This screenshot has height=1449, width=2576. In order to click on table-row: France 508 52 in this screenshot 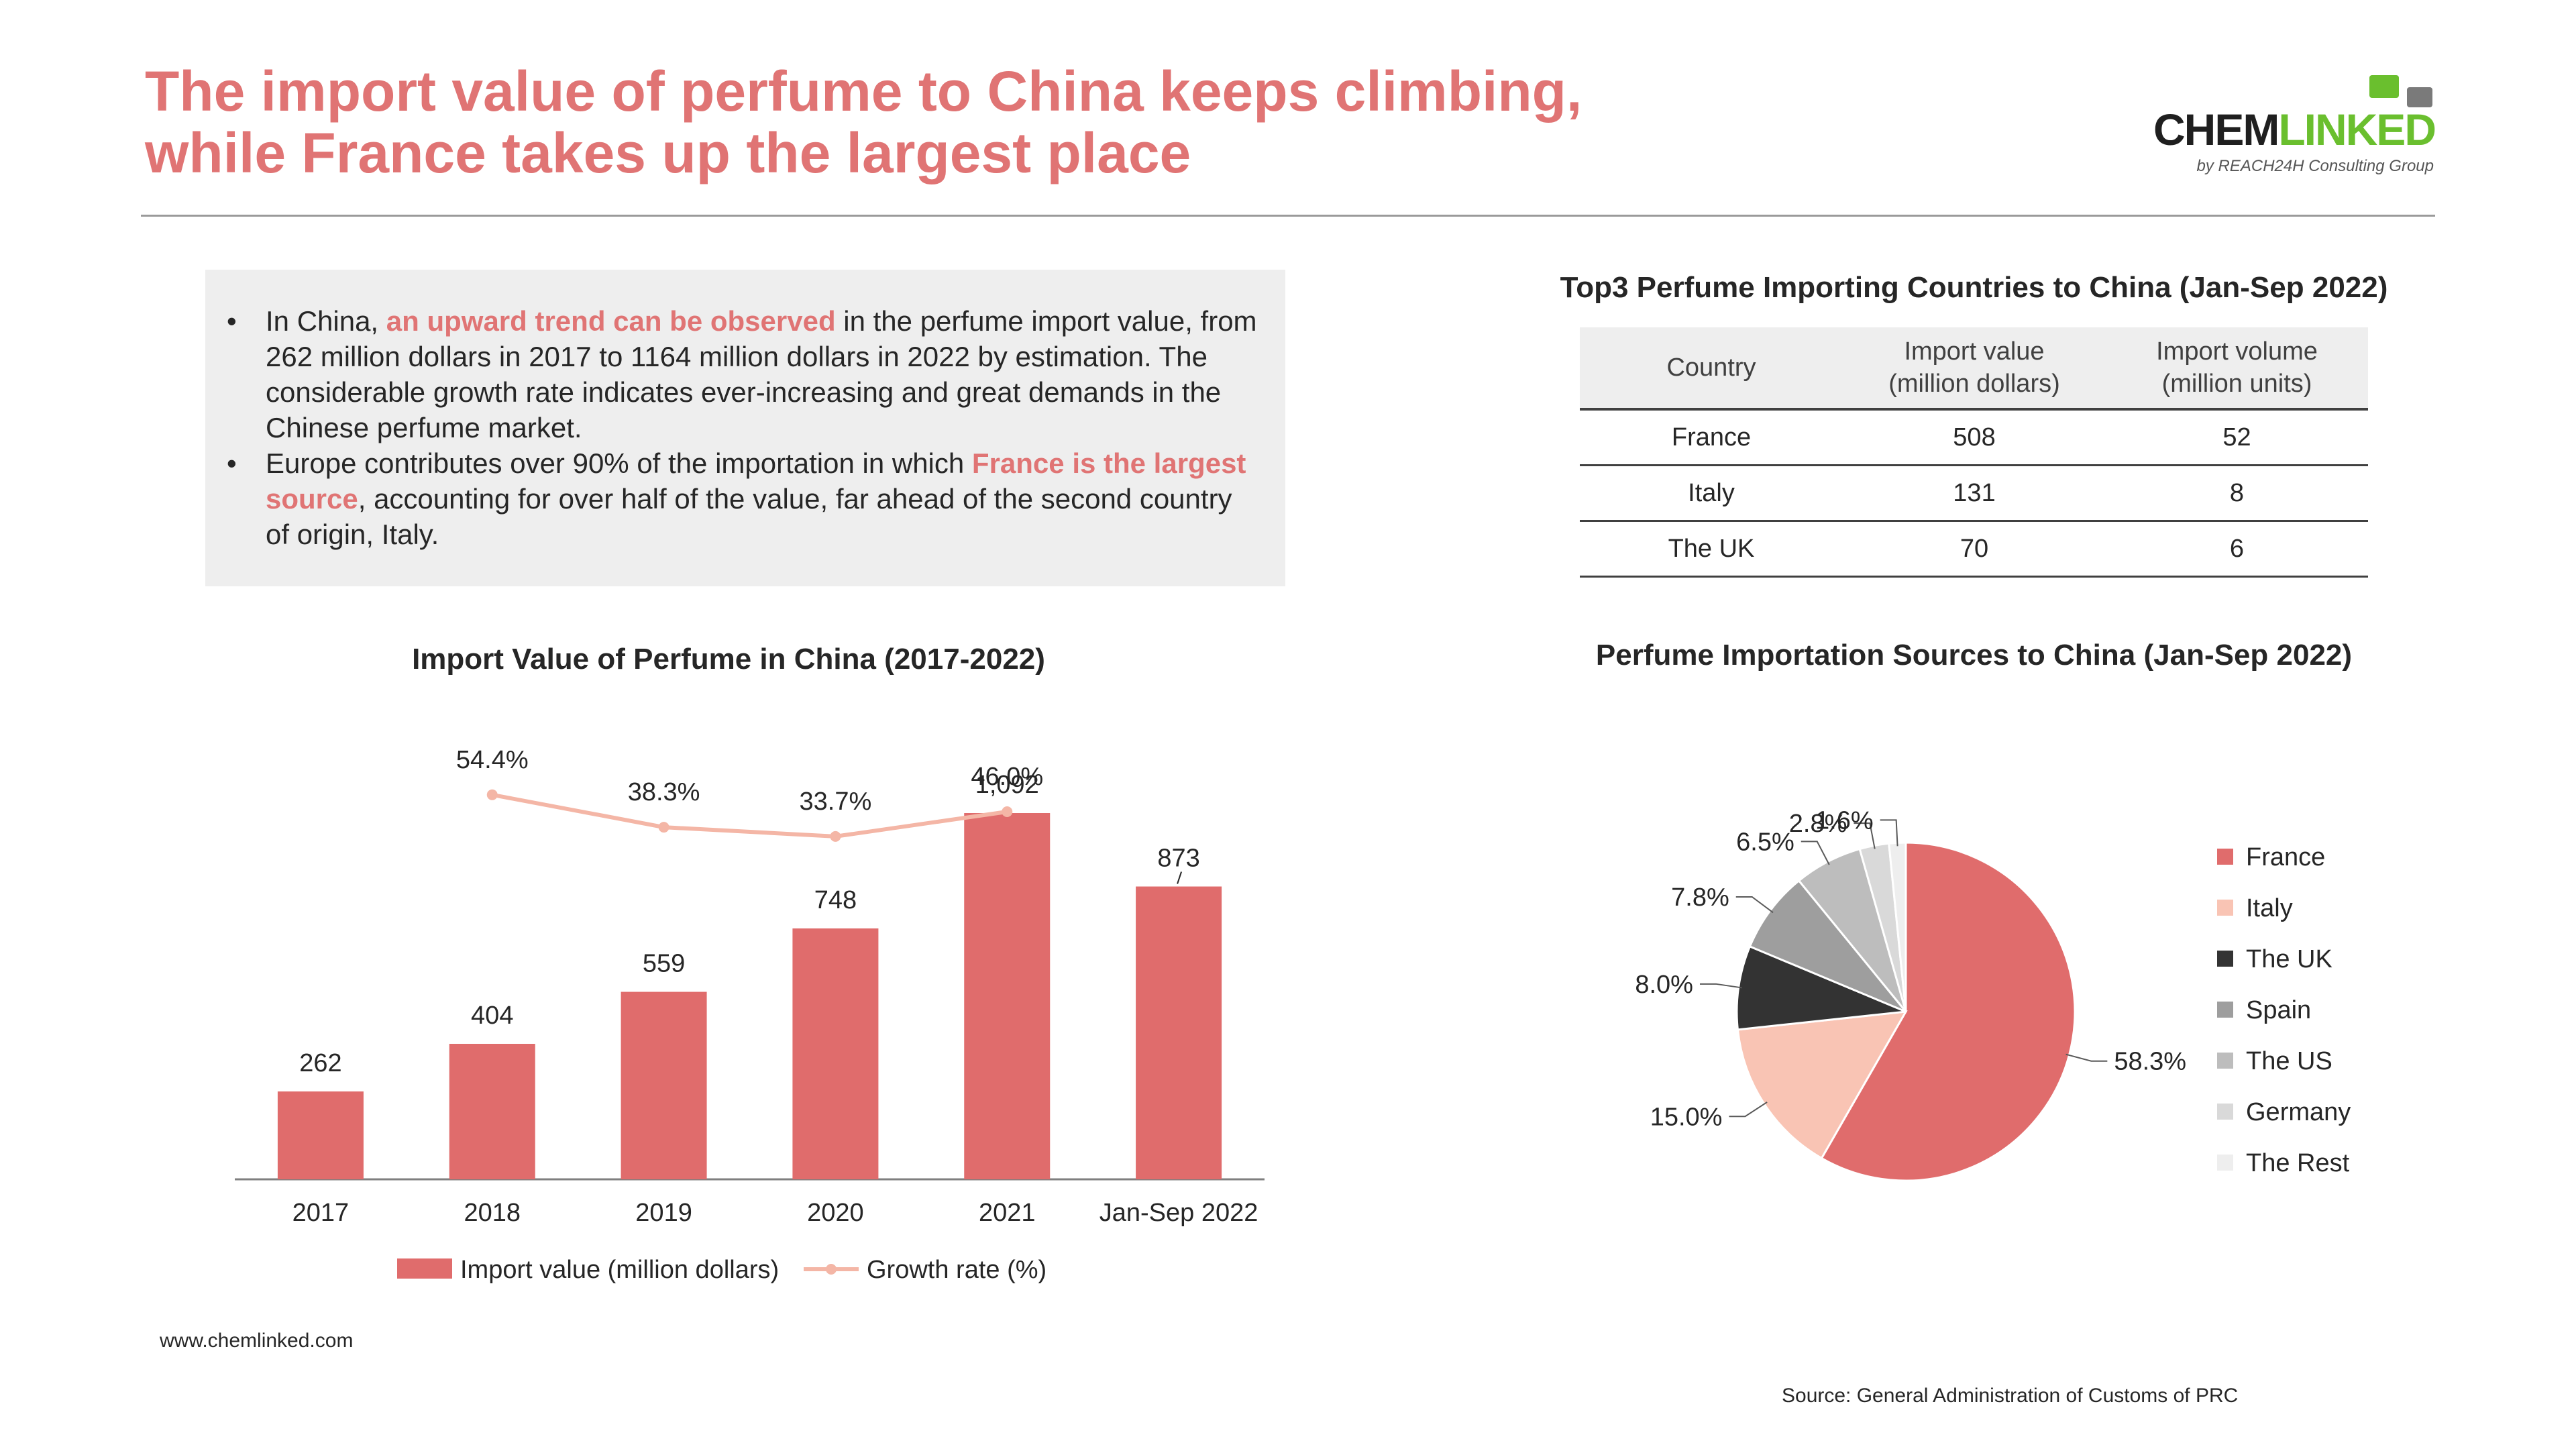, I will do `click(1974, 437)`.